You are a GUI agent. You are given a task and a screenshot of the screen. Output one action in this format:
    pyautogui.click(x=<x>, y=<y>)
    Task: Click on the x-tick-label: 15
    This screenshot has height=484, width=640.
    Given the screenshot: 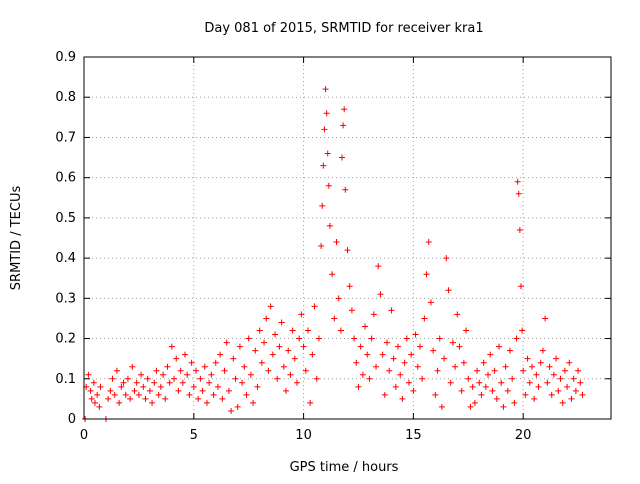 What is the action you would take?
    pyautogui.click(x=413, y=435)
    